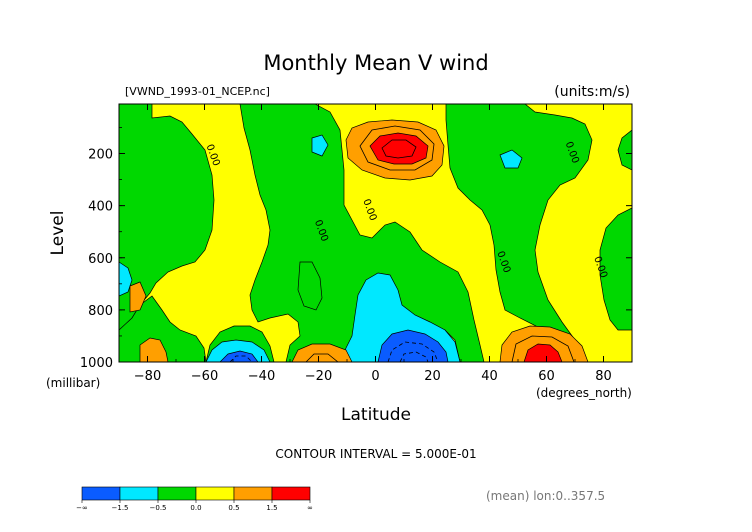 The height and width of the screenshot is (532, 752). I want to click on x-tick-label: −60, so click(204, 376).